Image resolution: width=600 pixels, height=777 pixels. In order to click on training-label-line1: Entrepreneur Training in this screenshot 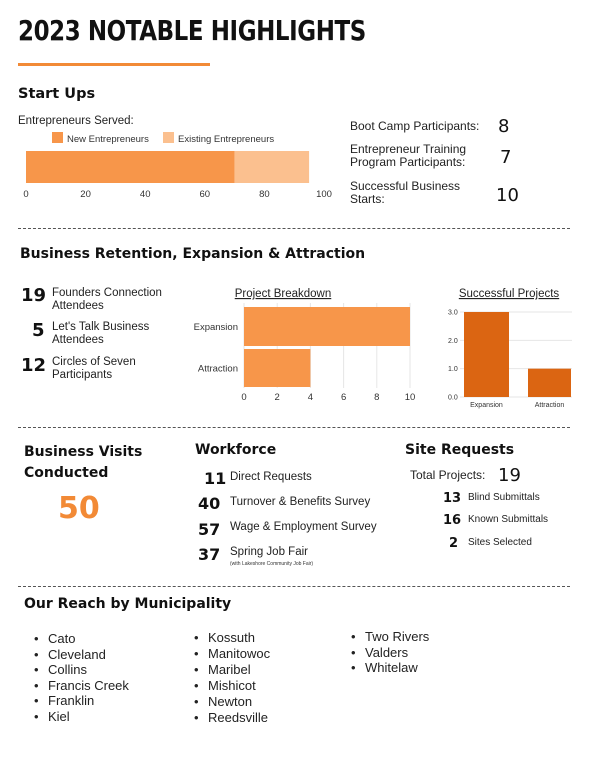, I will do `click(408, 149)`.